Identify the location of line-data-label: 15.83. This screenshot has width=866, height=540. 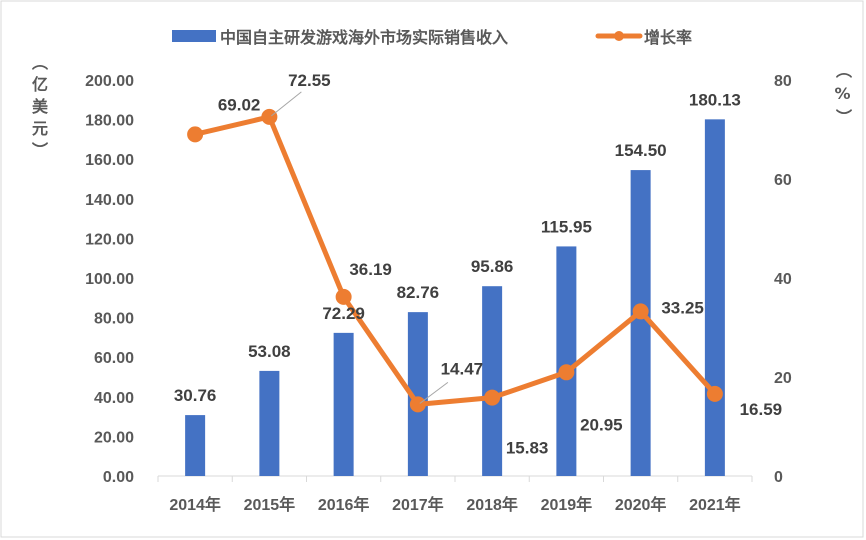
(527, 448).